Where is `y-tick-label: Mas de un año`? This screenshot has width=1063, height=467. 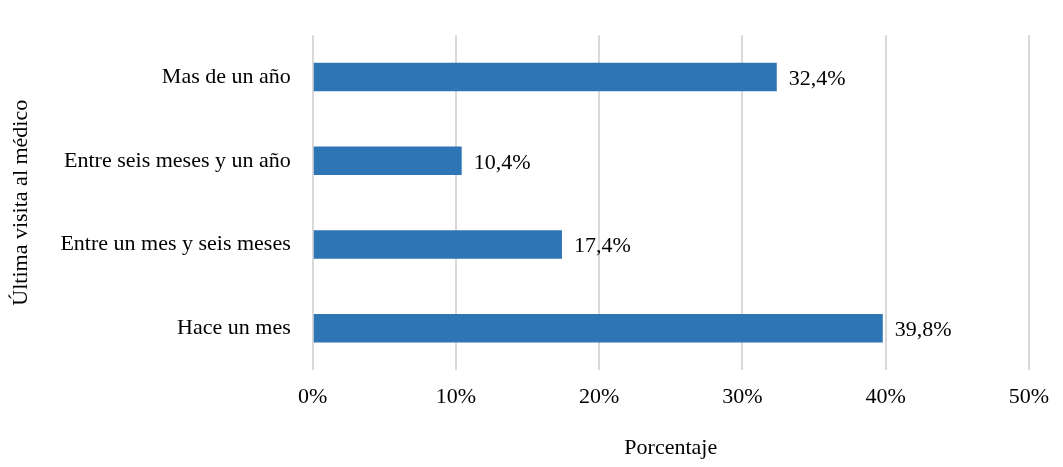
y-tick-label: Mas de un año is located at coordinates (226, 75).